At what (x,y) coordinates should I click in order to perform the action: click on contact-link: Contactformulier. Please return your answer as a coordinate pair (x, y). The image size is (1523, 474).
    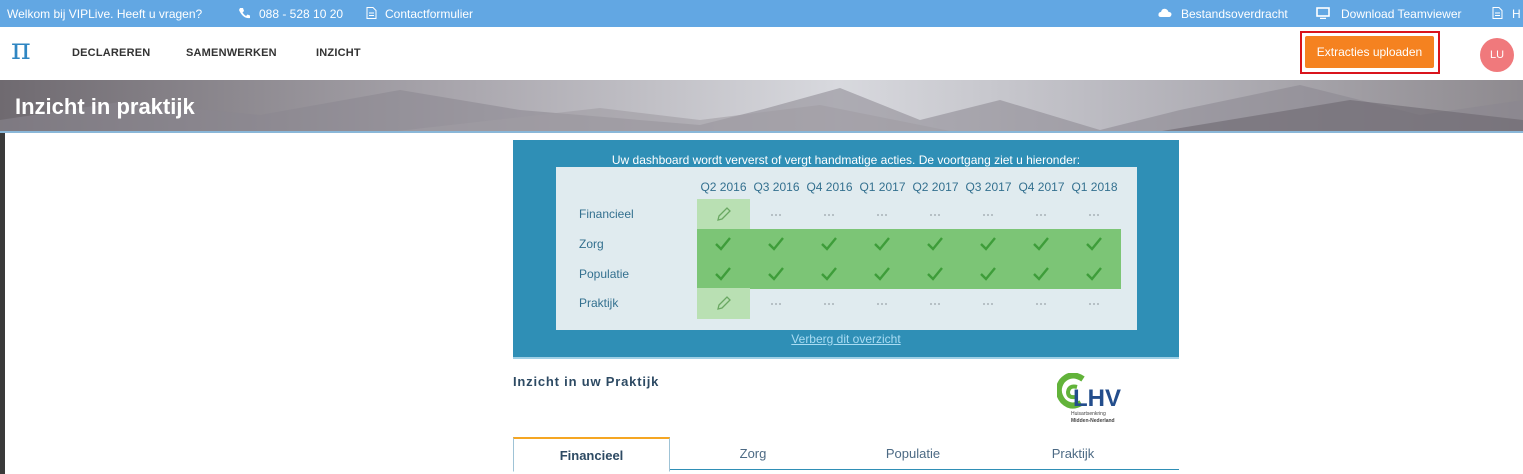
    Looking at the image, I should click on (429, 14).